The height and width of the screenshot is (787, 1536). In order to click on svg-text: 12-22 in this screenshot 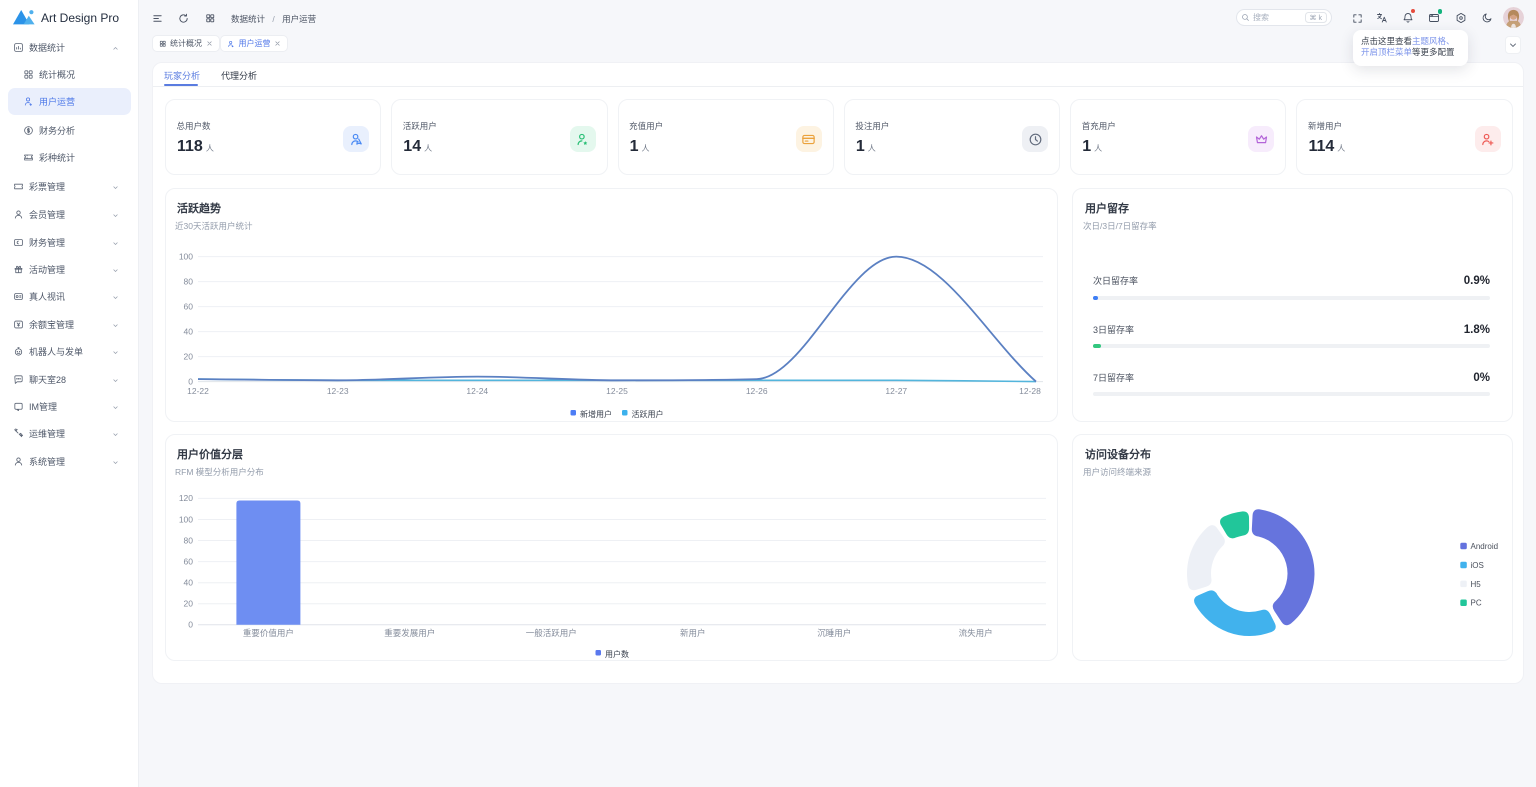, I will do `click(198, 391)`.